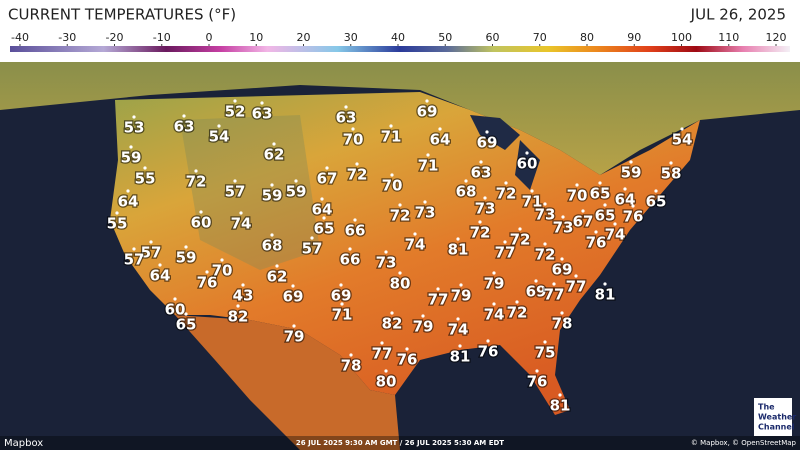 This screenshot has height=454, width=800. I want to click on scale-tick-label: 30, so click(351, 37).